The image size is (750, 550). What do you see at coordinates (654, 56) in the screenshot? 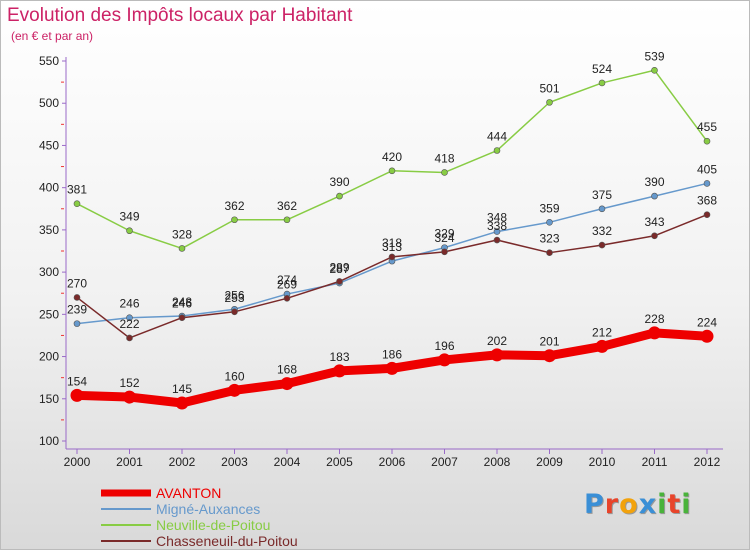
I see `data-label: 539` at bounding box center [654, 56].